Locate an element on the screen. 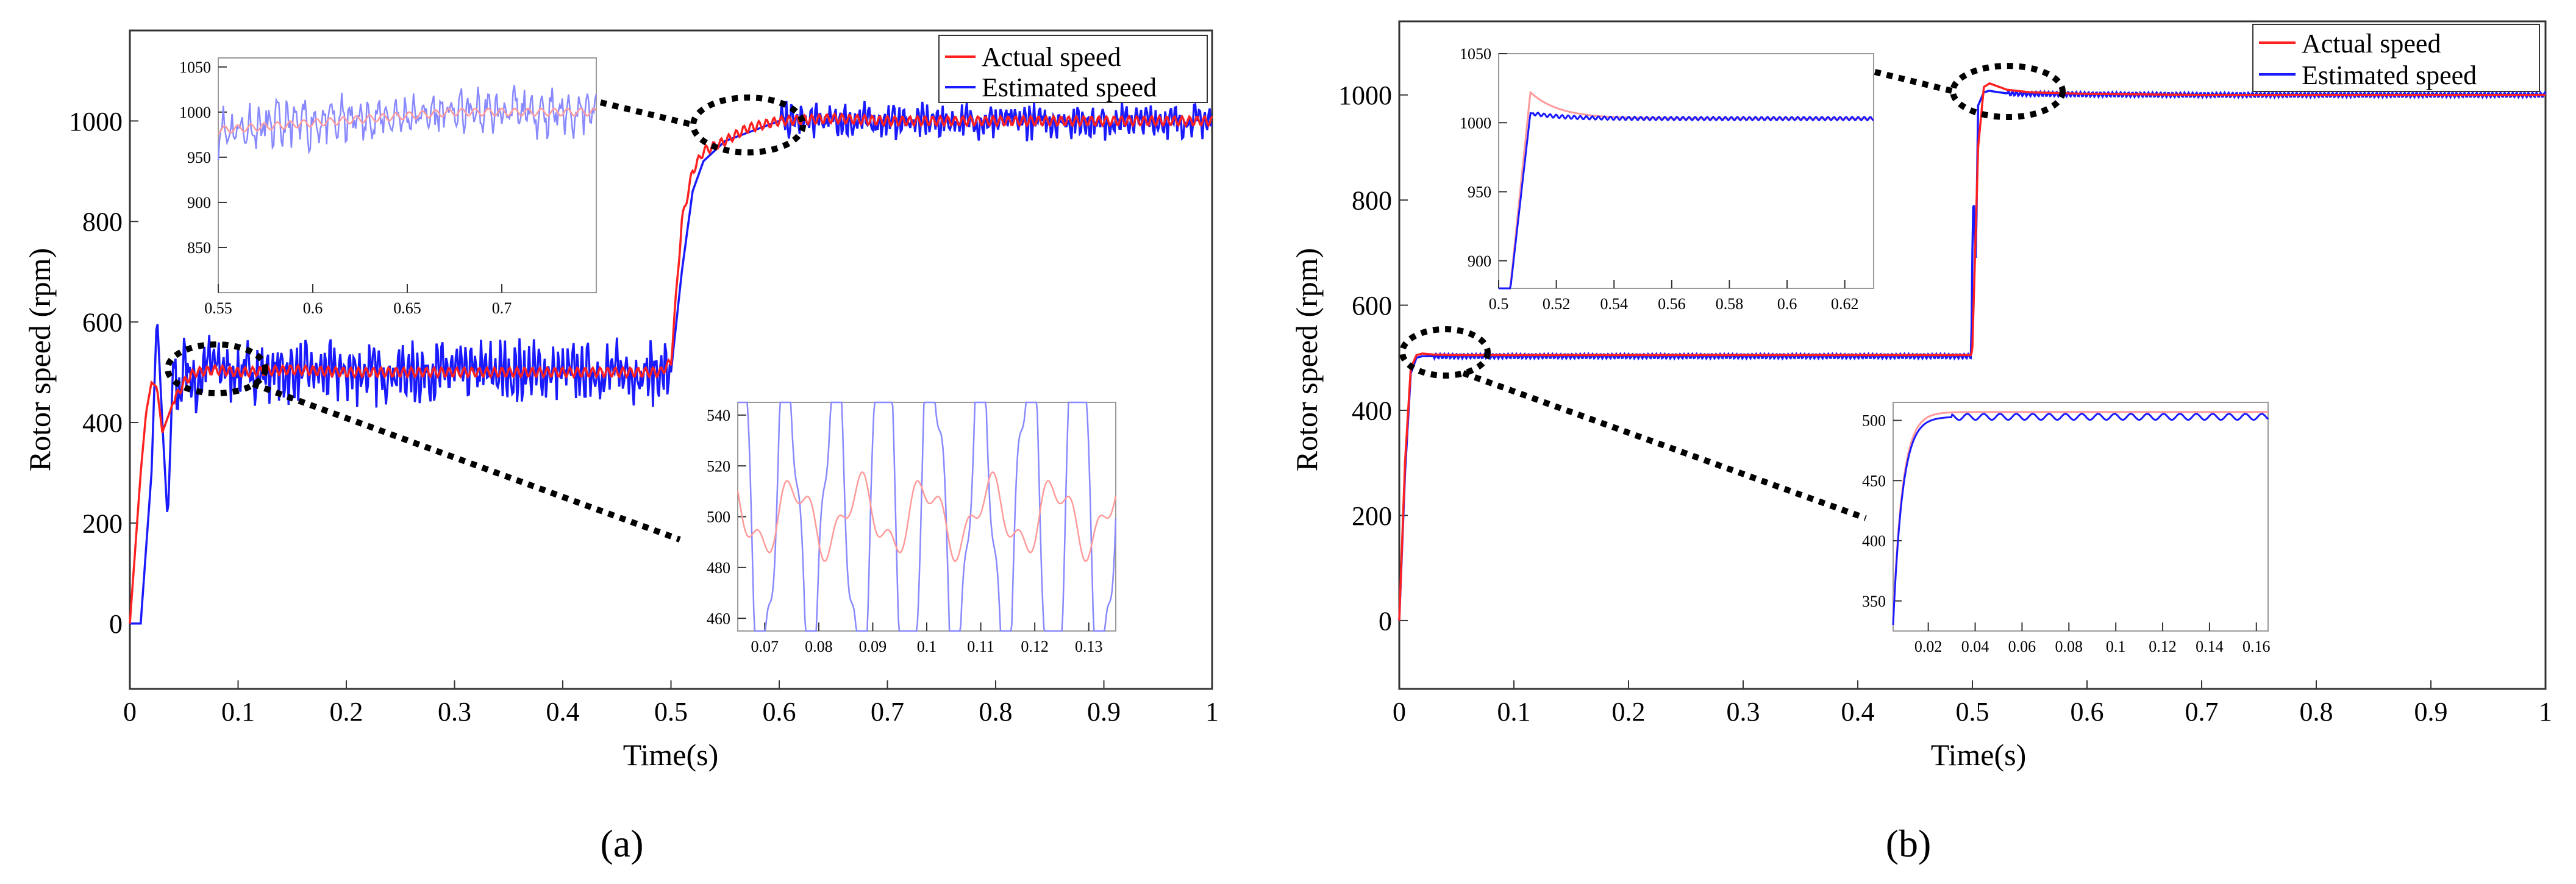 The image size is (2576, 884). panel-b-xtick-label: 0.5 is located at coordinates (1972, 712).